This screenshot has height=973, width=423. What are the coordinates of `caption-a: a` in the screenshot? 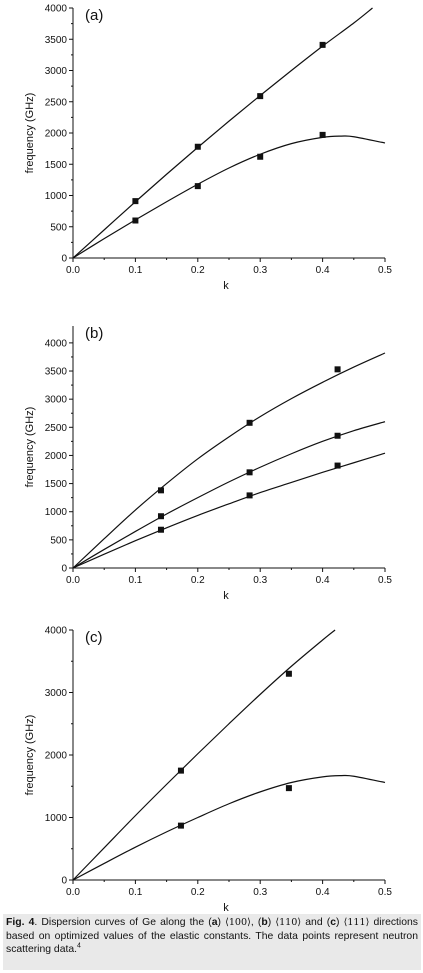 It's located at (214, 922).